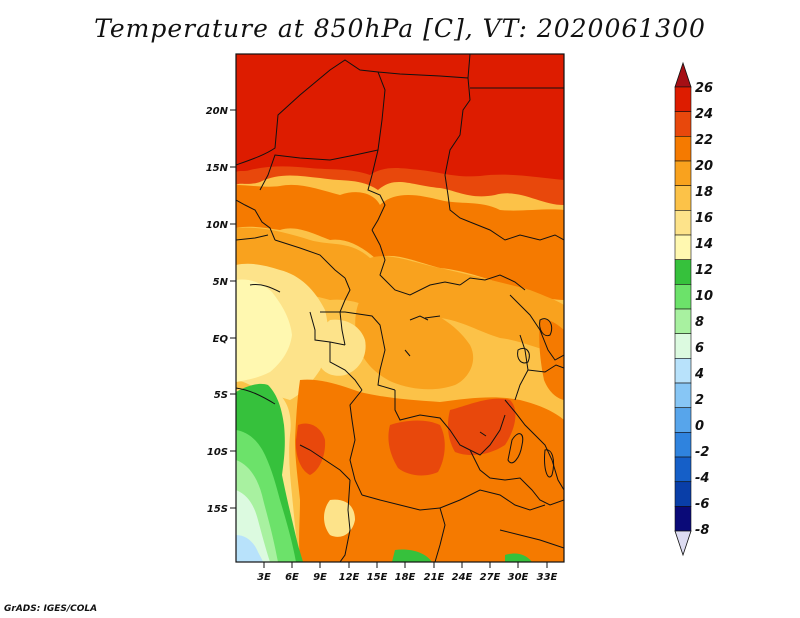 This screenshot has height=618, width=800. What do you see at coordinates (704, 166) in the screenshot?
I see `colorbar-label-20: 20` at bounding box center [704, 166].